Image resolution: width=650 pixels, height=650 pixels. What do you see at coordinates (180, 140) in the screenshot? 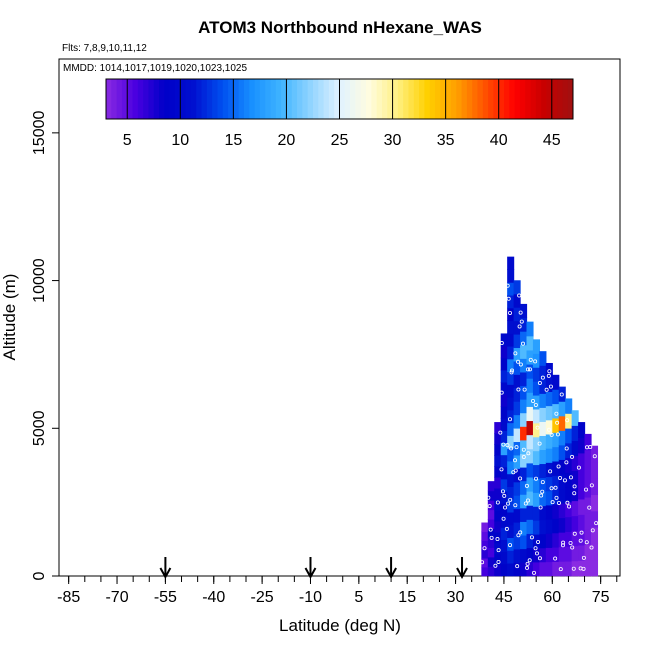
I see `colorbar-tick-label: 10` at bounding box center [180, 140].